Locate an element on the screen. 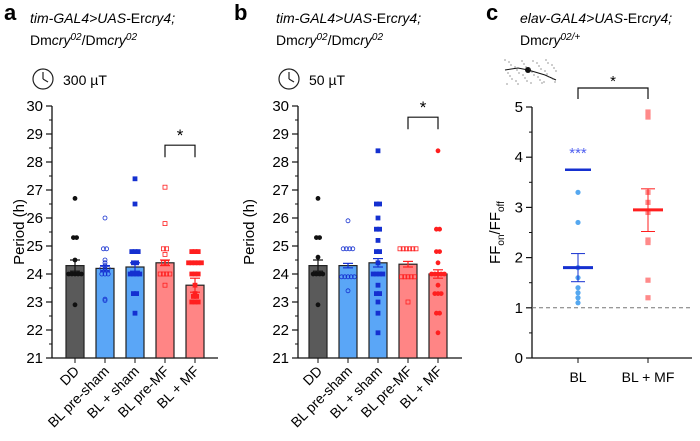 The image size is (700, 441). significance-stars: *** is located at coordinates (578, 153).